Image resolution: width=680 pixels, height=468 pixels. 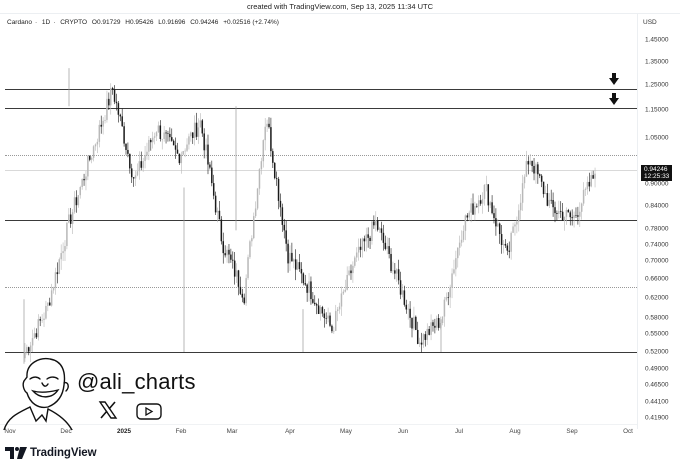 What do you see at coordinates (657, 62) in the screenshot?
I see `price-tick-label: 1.35000` at bounding box center [657, 62].